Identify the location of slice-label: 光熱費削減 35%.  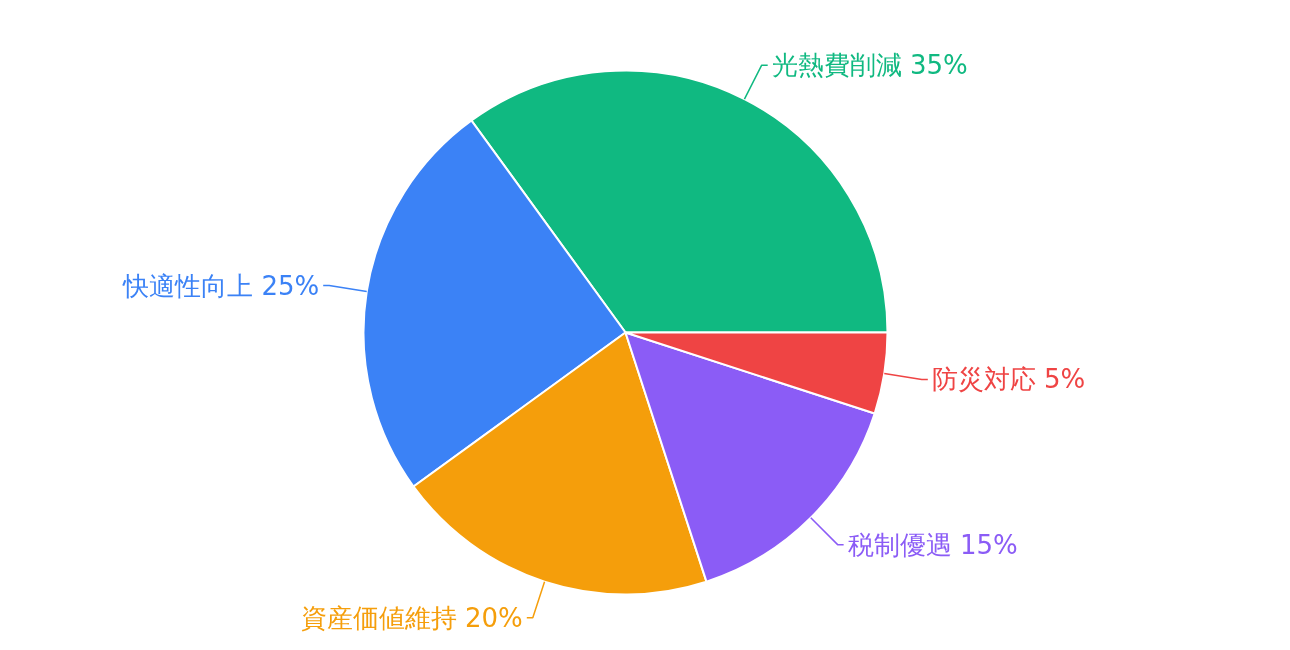
(869, 65).